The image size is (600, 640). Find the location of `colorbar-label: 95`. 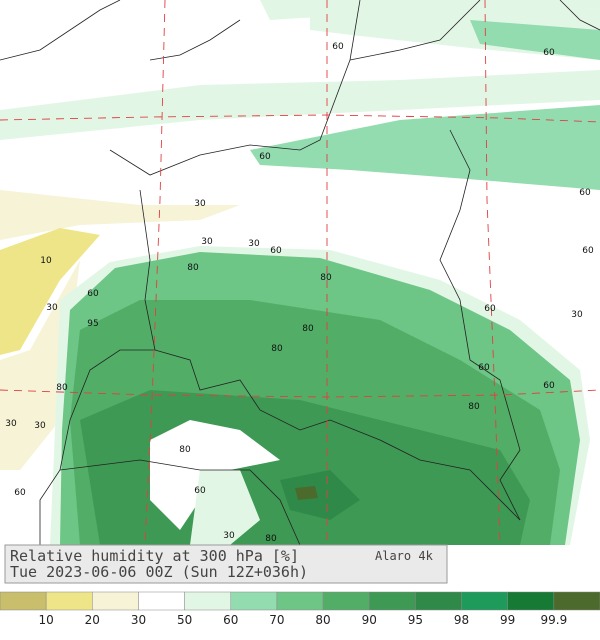

colorbar-label: 95 is located at coordinates (415, 620).